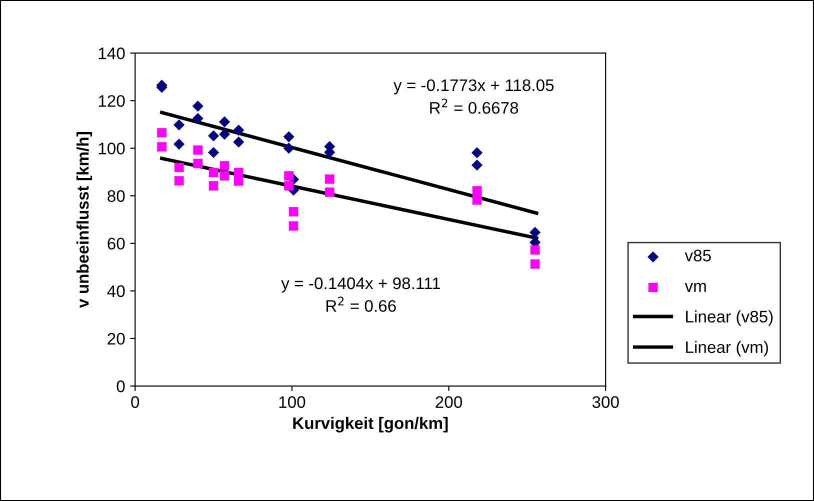 The width and height of the screenshot is (814, 501). What do you see at coordinates (116, 196) in the screenshot?
I see `y-tick-label: 80` at bounding box center [116, 196].